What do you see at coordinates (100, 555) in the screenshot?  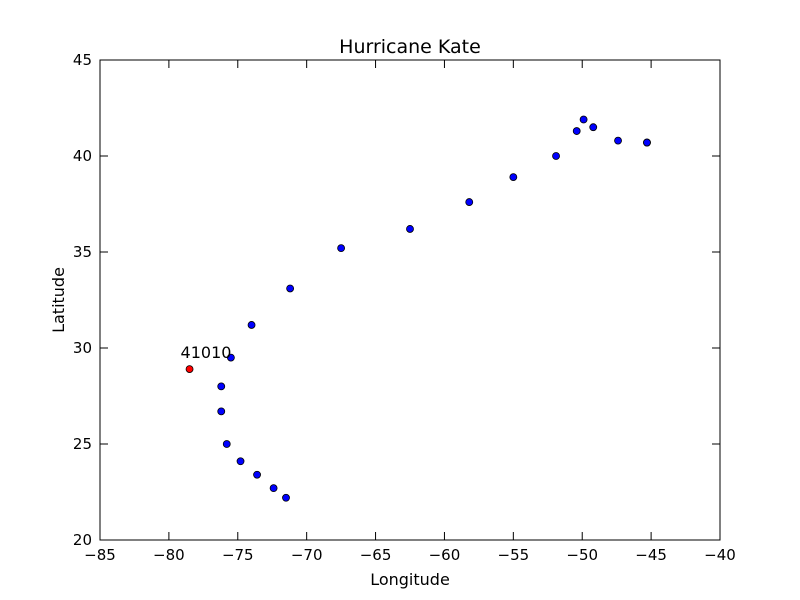 I see `x-tick-label: −85` at bounding box center [100, 555].